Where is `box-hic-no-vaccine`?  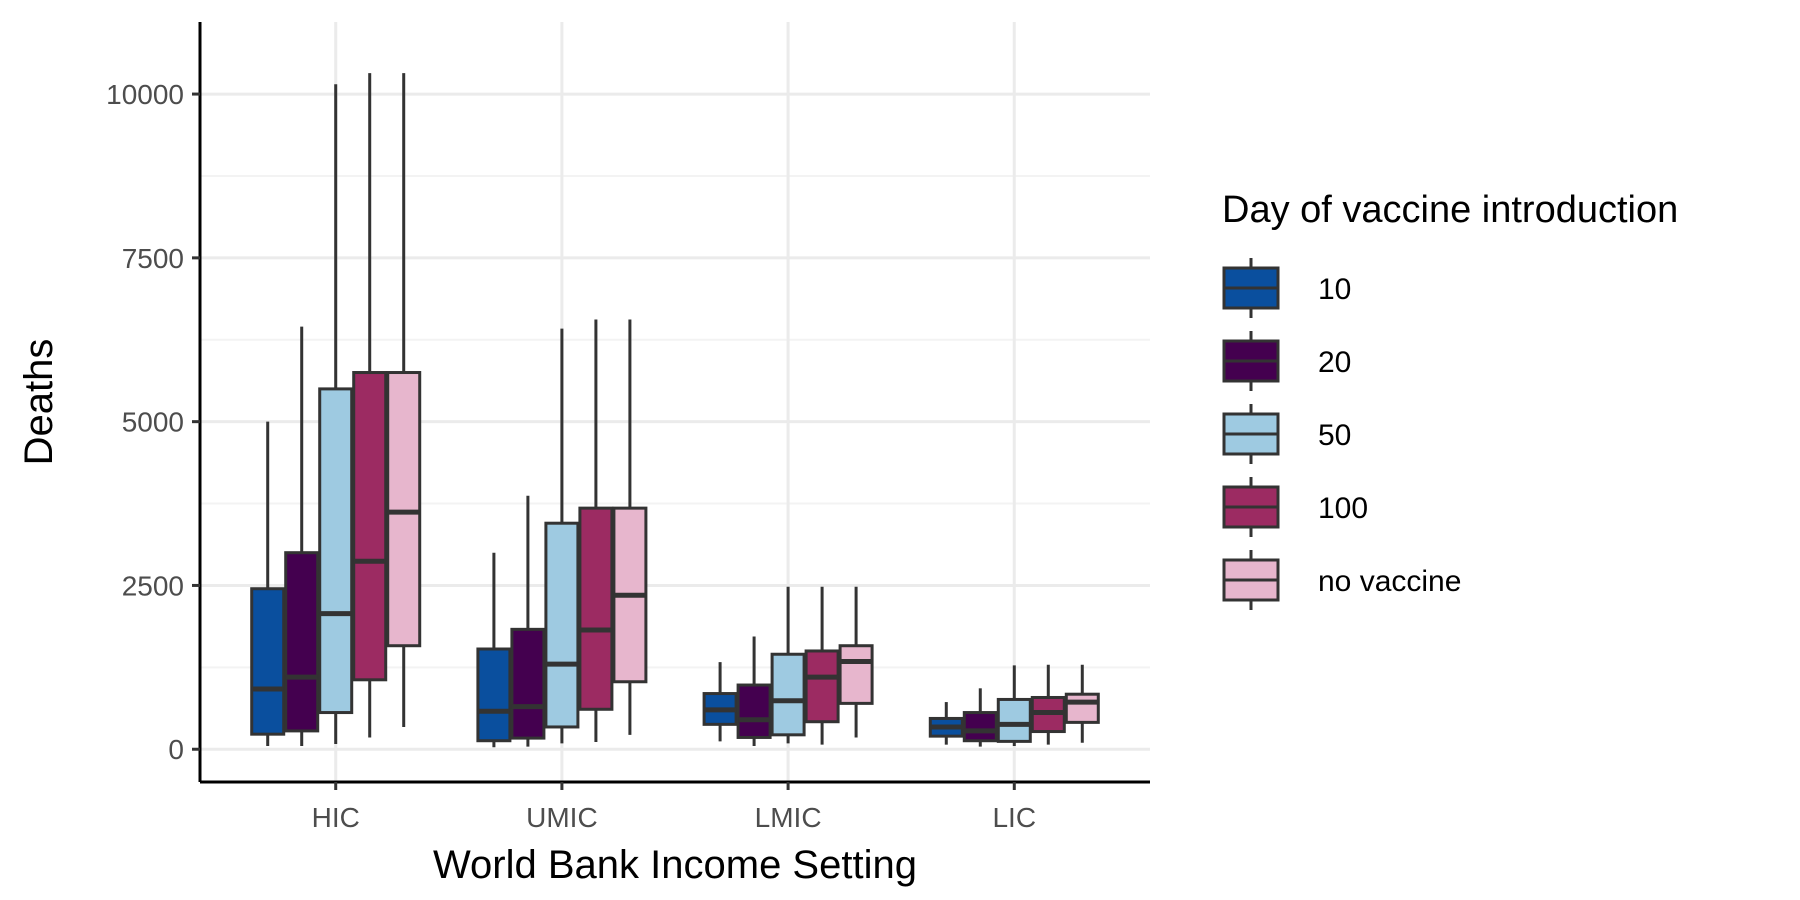
box-hic-no-vaccine is located at coordinates (404, 400).